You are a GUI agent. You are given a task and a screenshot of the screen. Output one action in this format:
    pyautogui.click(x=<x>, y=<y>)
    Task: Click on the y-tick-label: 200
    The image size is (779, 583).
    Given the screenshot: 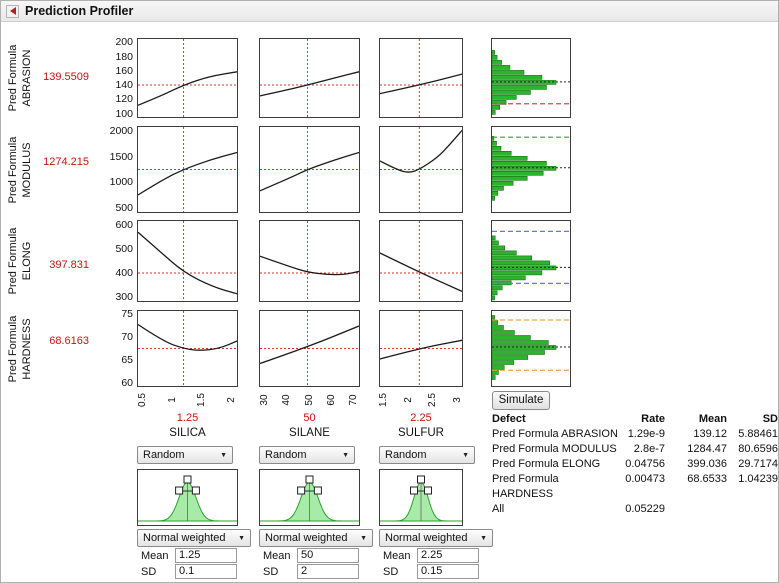 What is the action you would take?
    pyautogui.click(x=124, y=42)
    